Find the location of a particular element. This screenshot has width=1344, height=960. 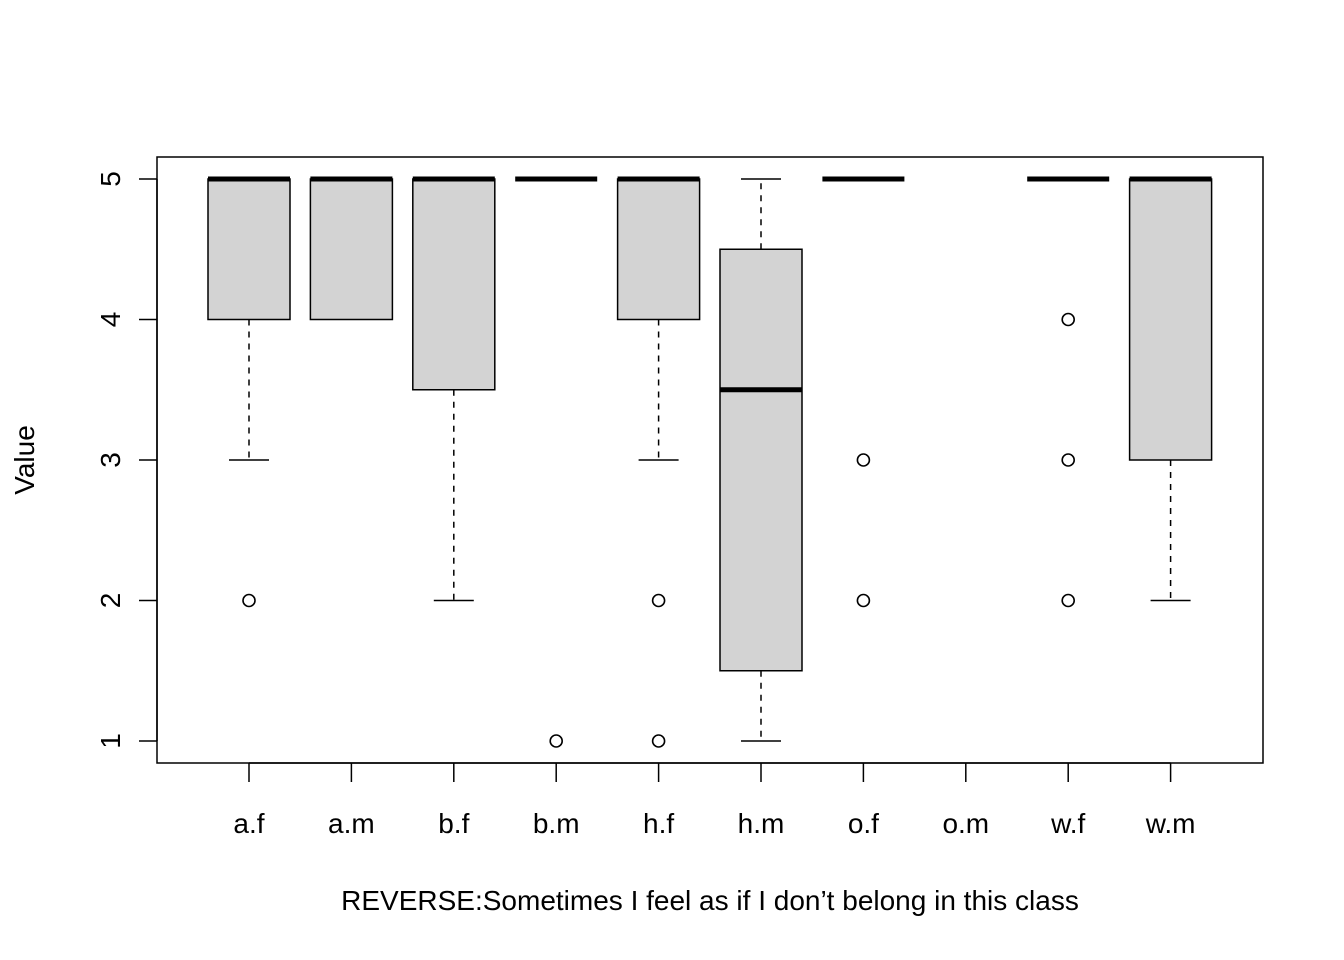

outlier-o.f-1 is located at coordinates (863, 600).